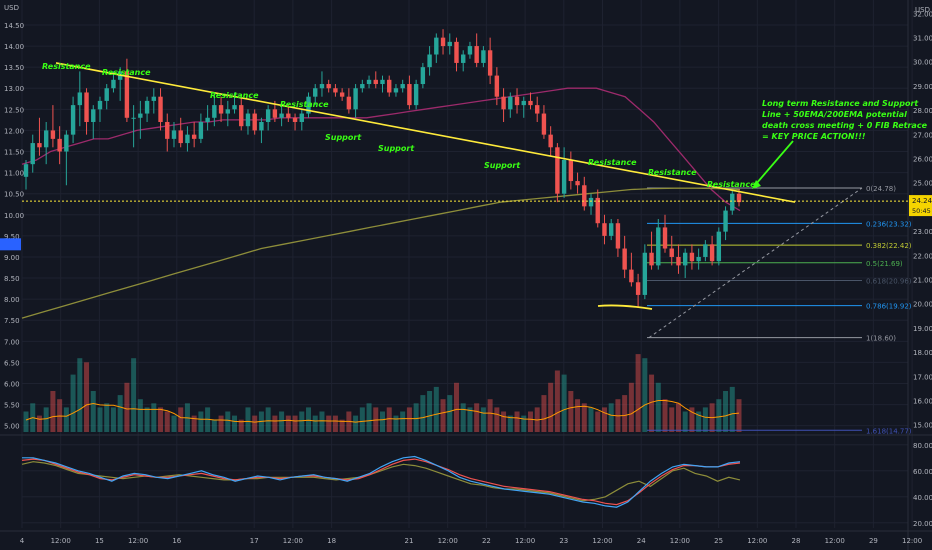 The height and width of the screenshot is (550, 932). I want to click on fib-level-label: 0.618(20.96), so click(889, 281).